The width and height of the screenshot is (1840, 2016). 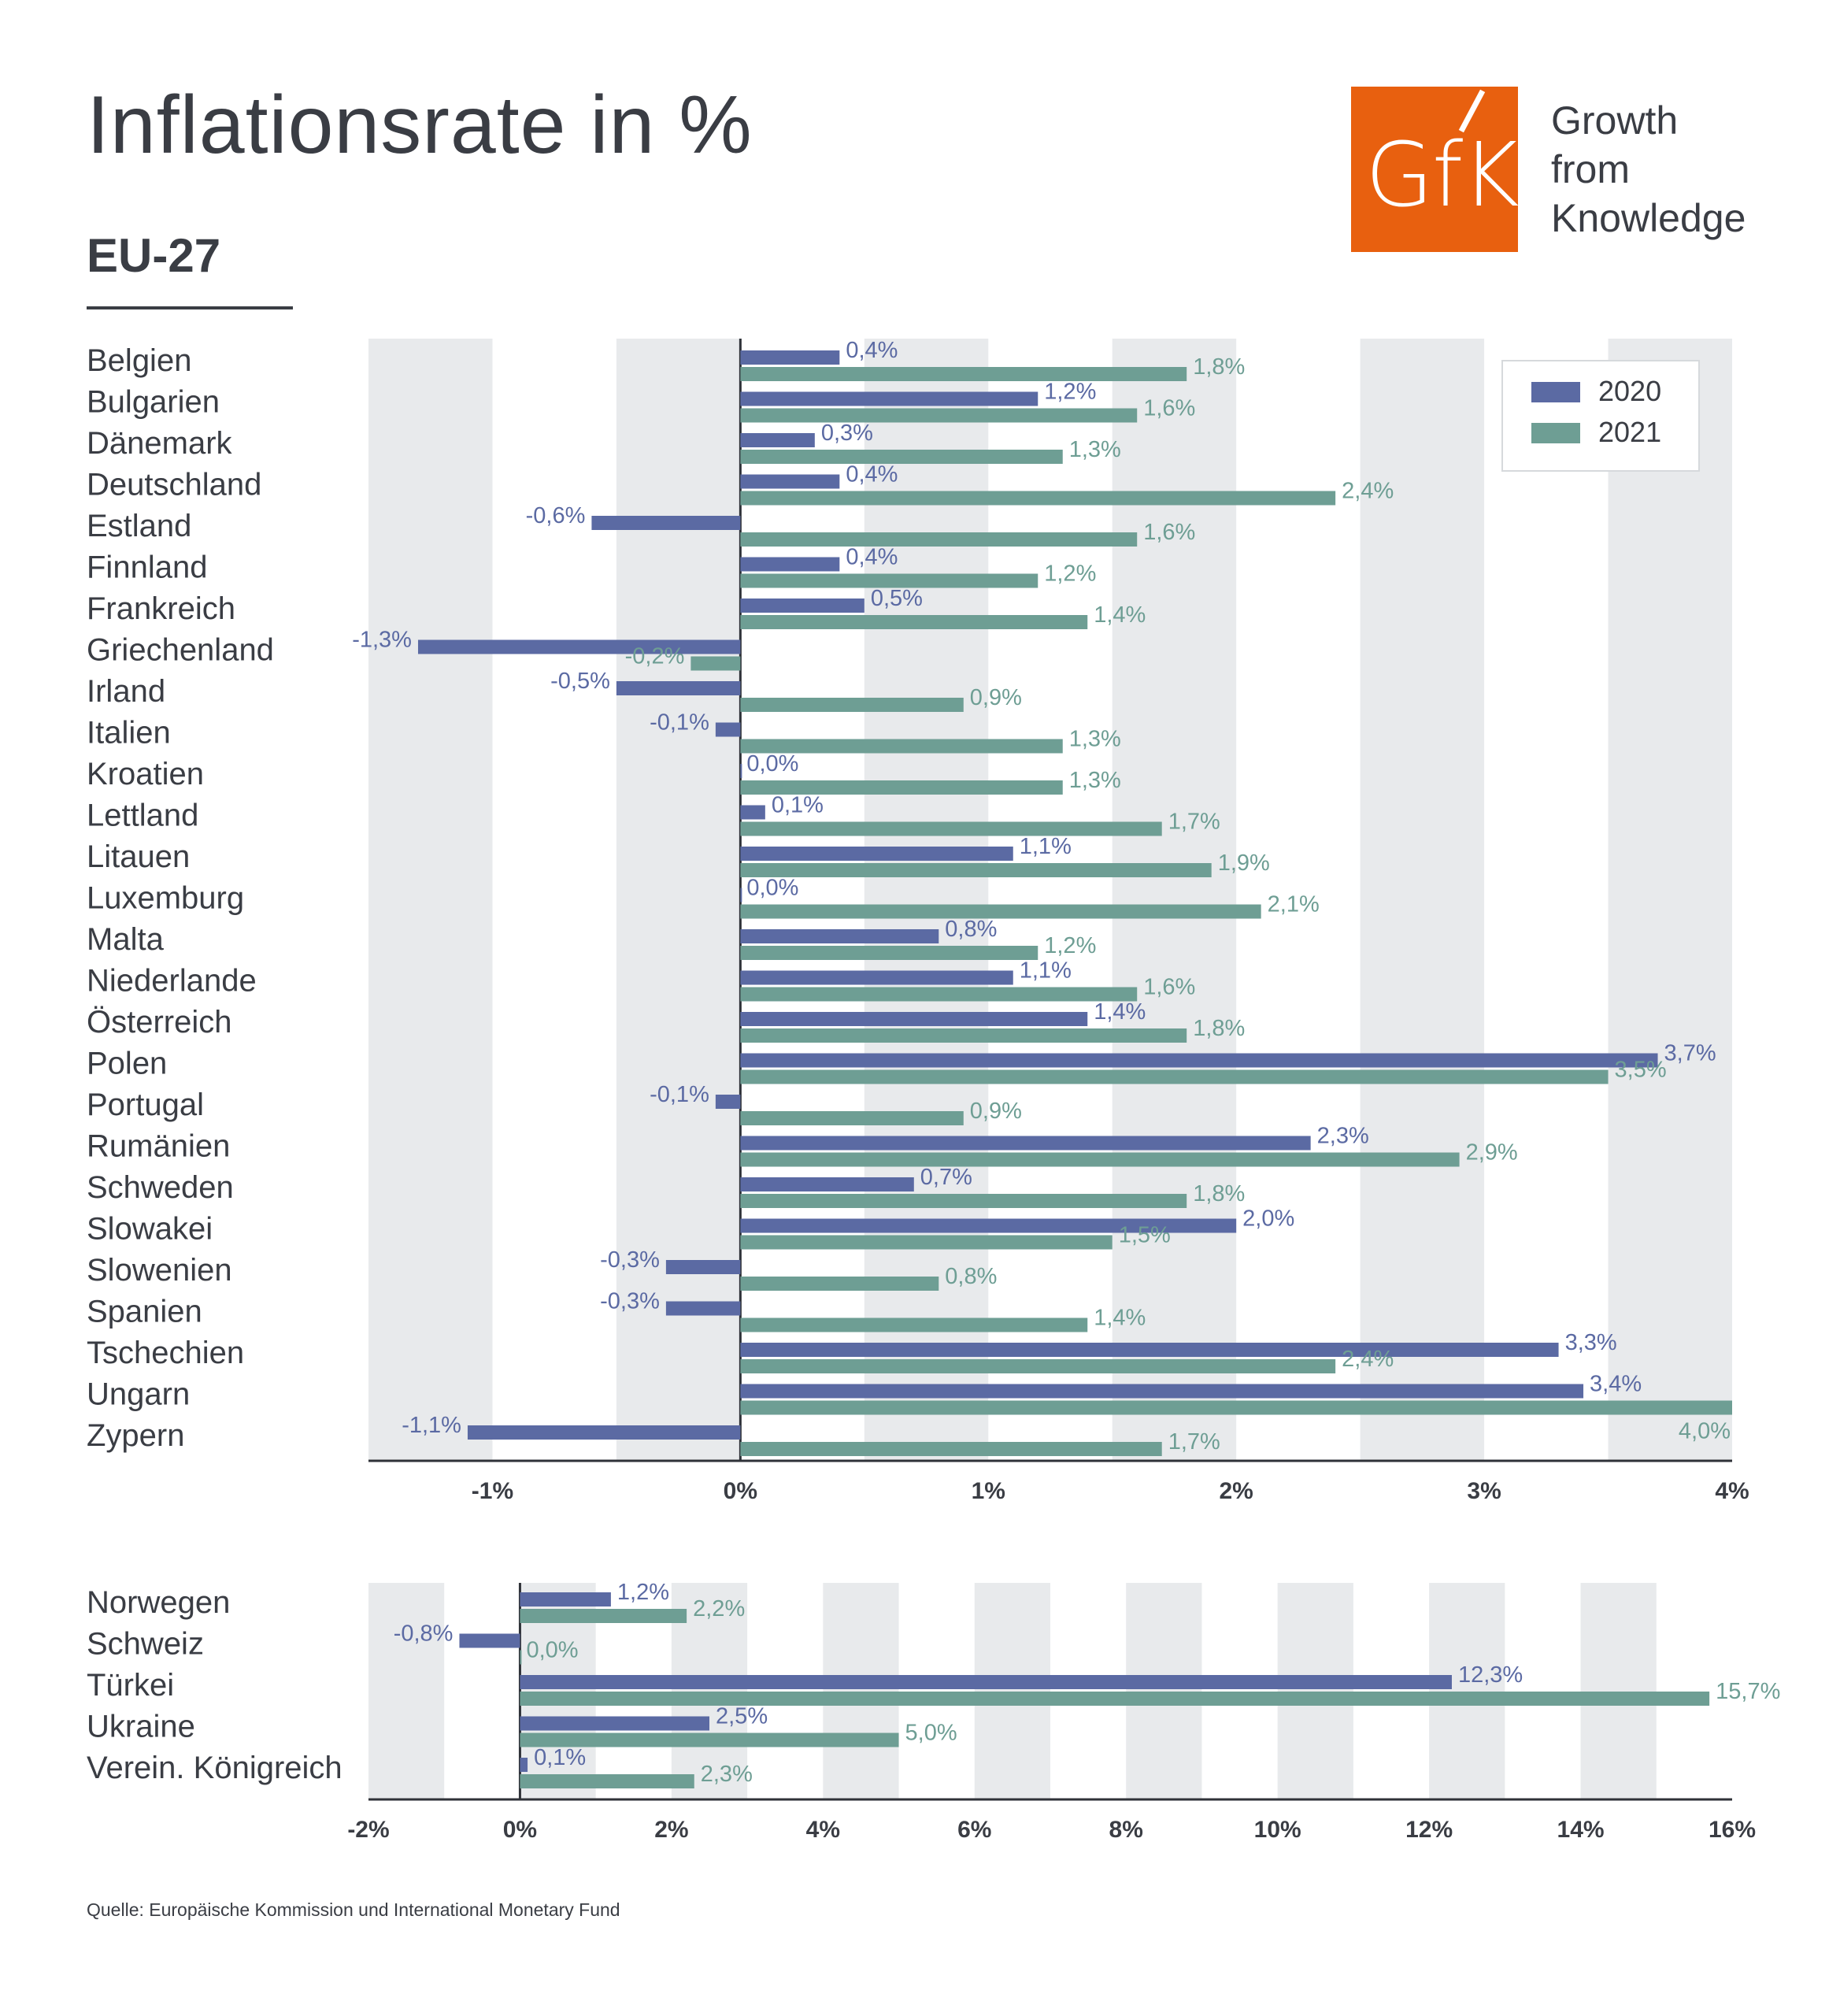 I want to click on data-label-2020: 12,3%, so click(x=1490, y=1675).